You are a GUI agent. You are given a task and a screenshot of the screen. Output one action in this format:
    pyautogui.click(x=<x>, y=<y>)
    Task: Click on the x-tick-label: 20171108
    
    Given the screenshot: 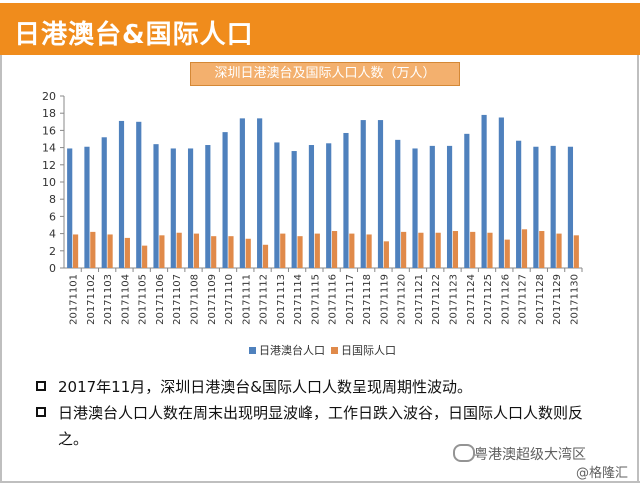 What is the action you would take?
    pyautogui.click(x=195, y=299)
    